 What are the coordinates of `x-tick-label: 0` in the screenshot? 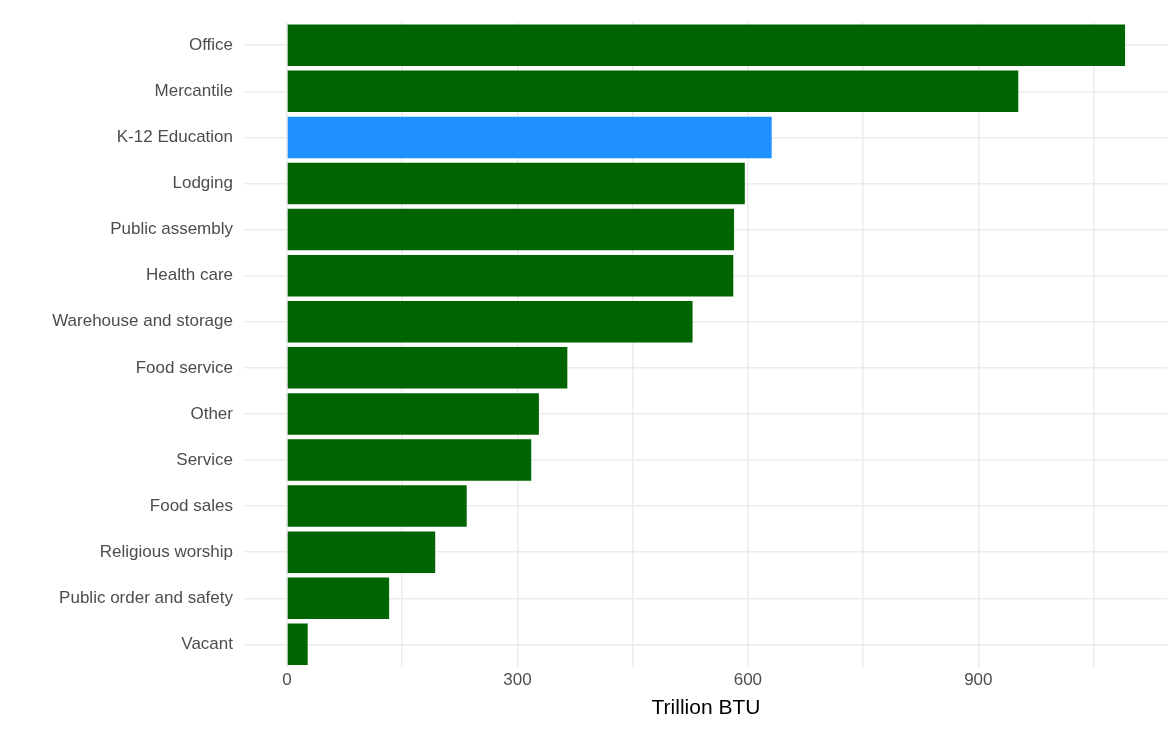 It's located at (287, 680).